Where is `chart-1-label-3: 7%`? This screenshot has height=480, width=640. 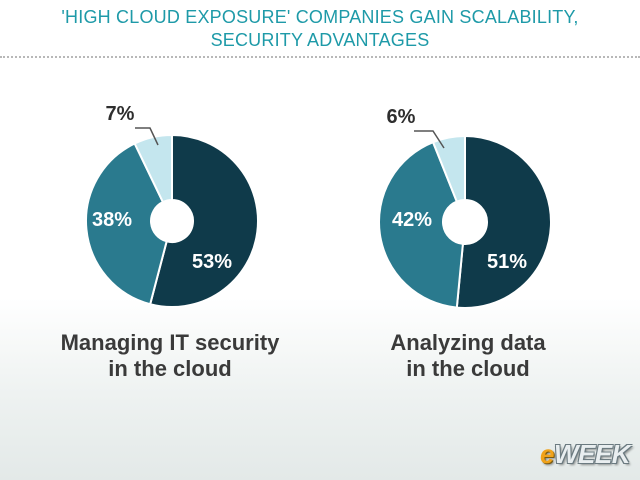
chart-1-label-3: 7% is located at coordinates (120, 114).